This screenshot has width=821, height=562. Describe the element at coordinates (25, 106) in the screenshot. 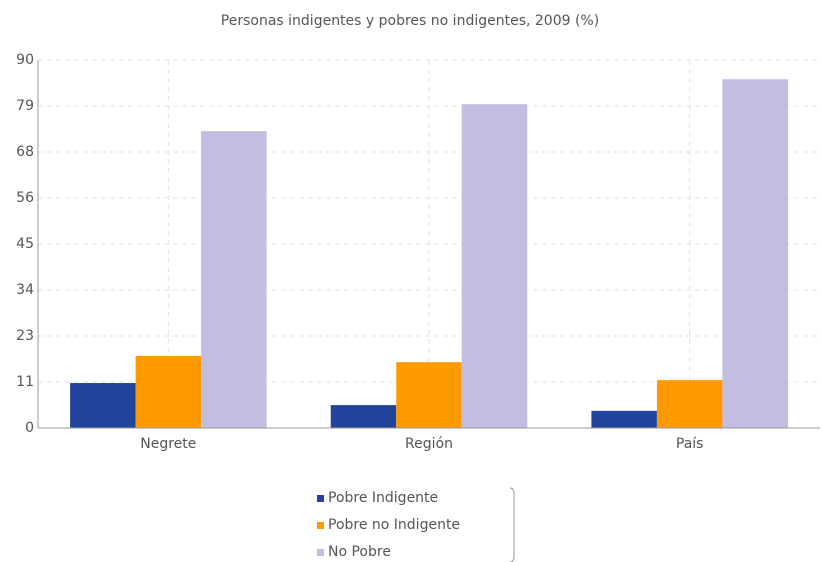

I see `y-tick-label: 79` at that location.